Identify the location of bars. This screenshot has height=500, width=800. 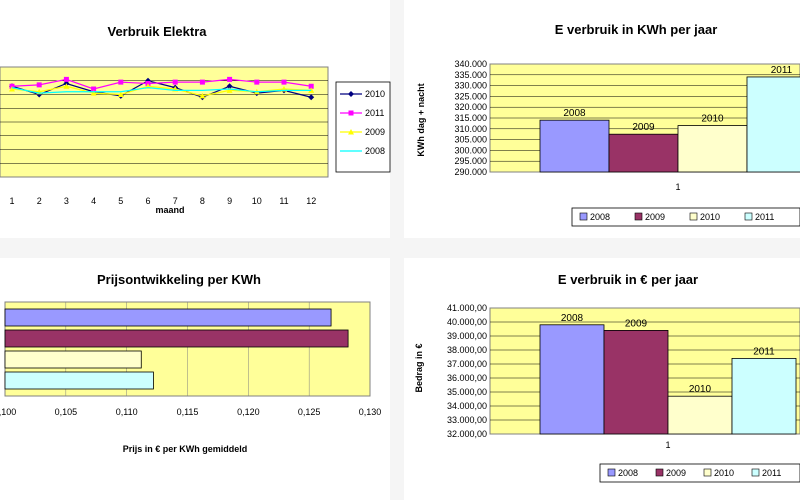
(176, 349).